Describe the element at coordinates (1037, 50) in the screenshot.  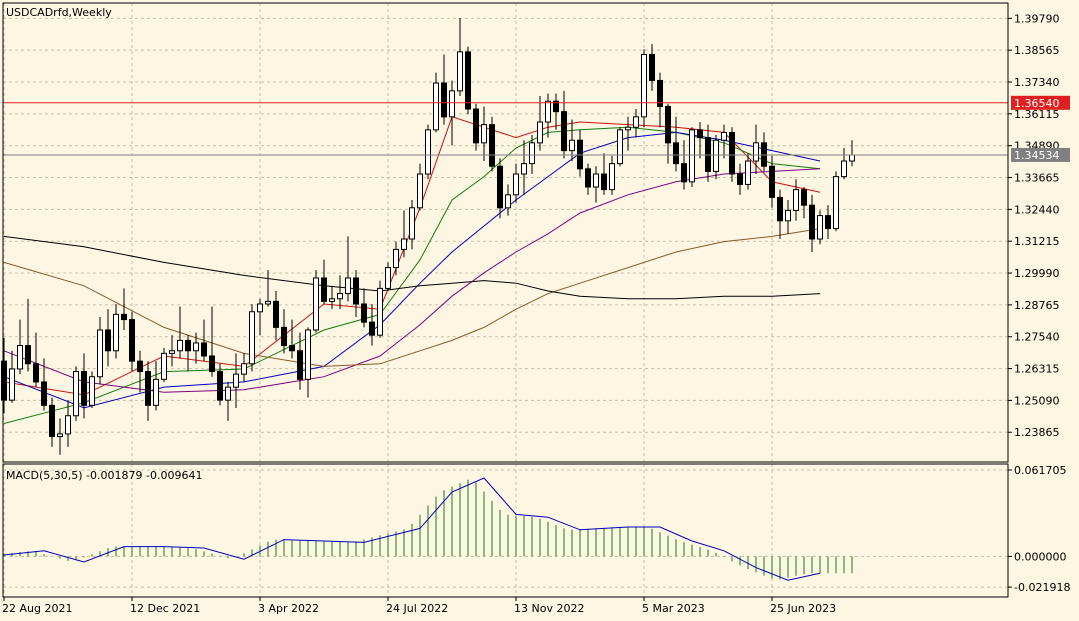
I see `price-tick-label: 1.38565` at that location.